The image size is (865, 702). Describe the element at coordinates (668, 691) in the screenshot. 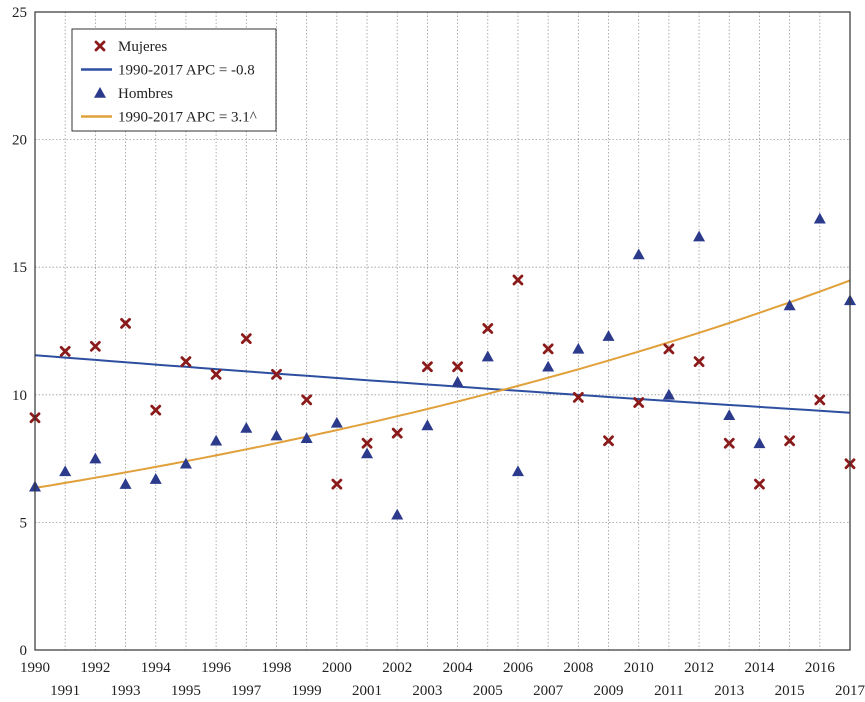

I see `x-tick-label: 2011` at that location.